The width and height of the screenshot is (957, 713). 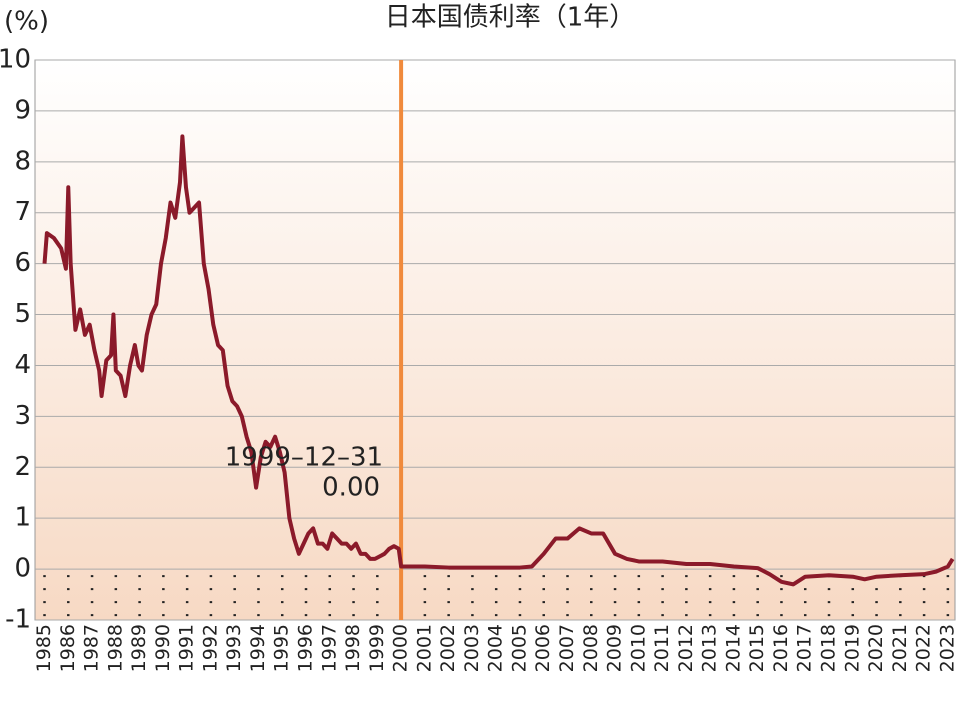 I want to click on annotation-date: 1999–12–31, so click(x=304, y=458).